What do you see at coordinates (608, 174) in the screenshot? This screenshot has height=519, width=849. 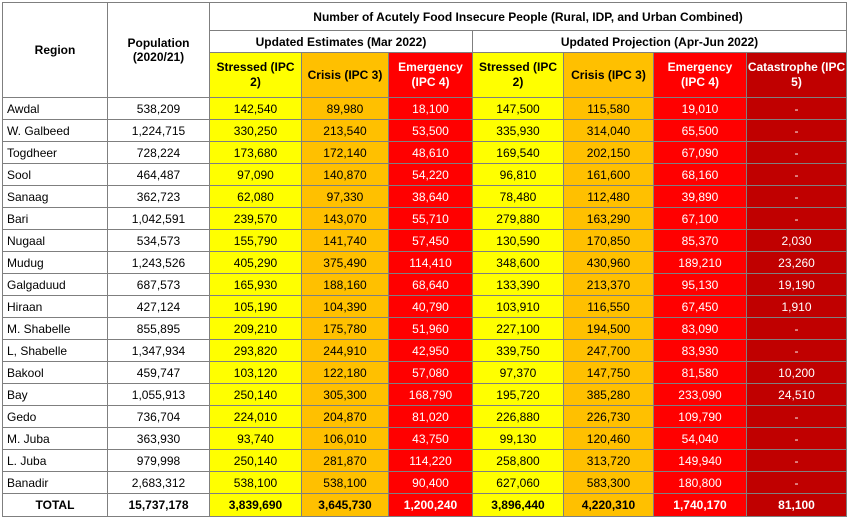 I see `projected-crisis-cell: 161,600` at bounding box center [608, 174].